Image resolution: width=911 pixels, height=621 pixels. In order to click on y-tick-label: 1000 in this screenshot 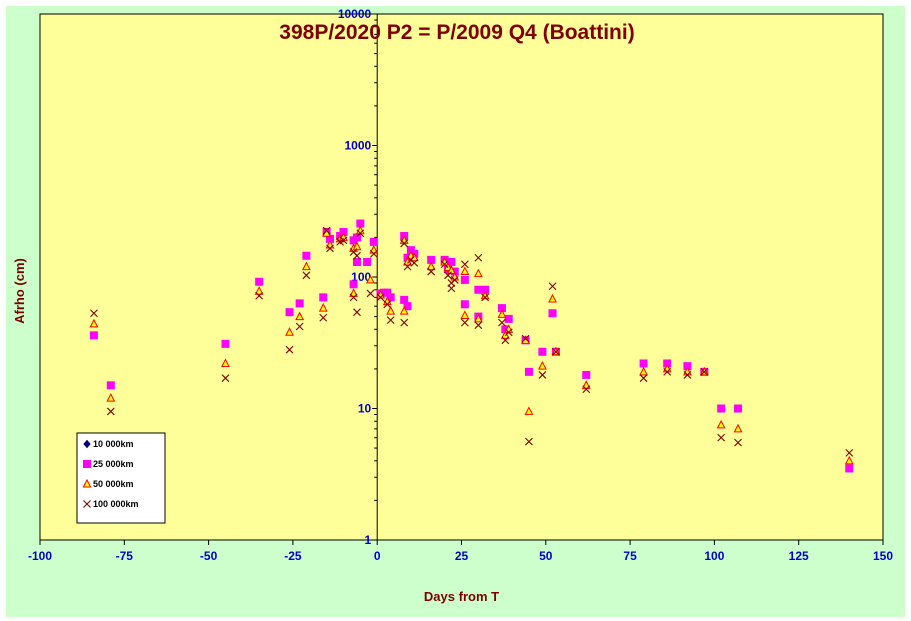, I will do `click(357, 146)`.